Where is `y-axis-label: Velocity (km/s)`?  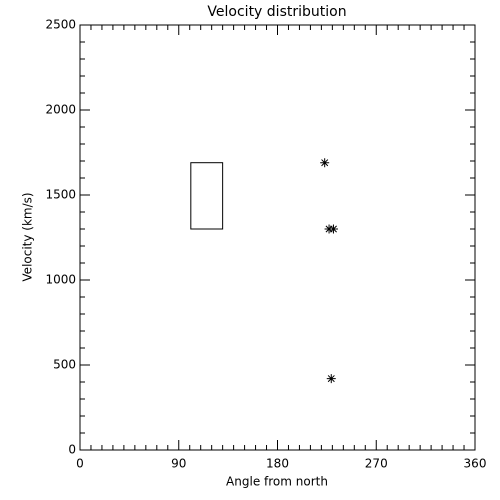 y-axis-label: Velocity (km/s) is located at coordinates (28, 236).